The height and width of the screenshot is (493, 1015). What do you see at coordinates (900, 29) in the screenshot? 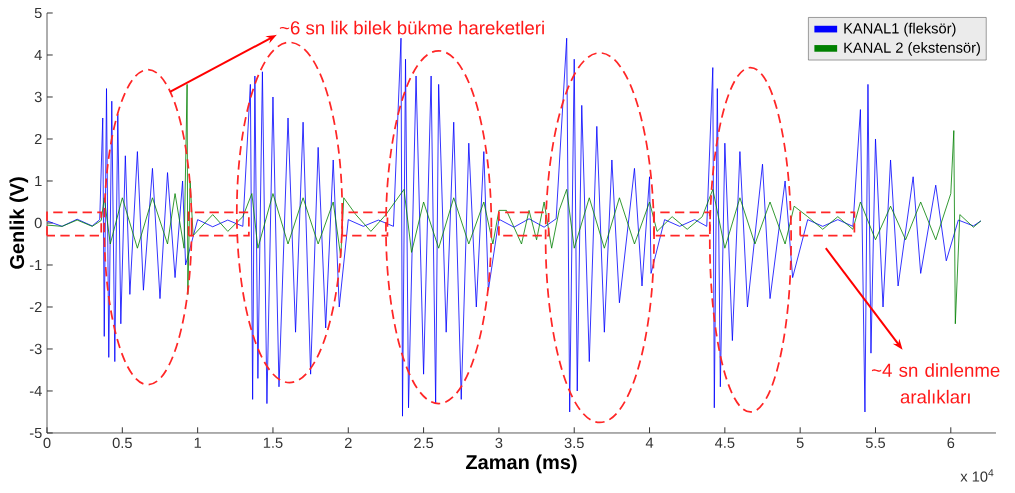
I see `legend-label: KANAL1 (fleksör)` at bounding box center [900, 29].